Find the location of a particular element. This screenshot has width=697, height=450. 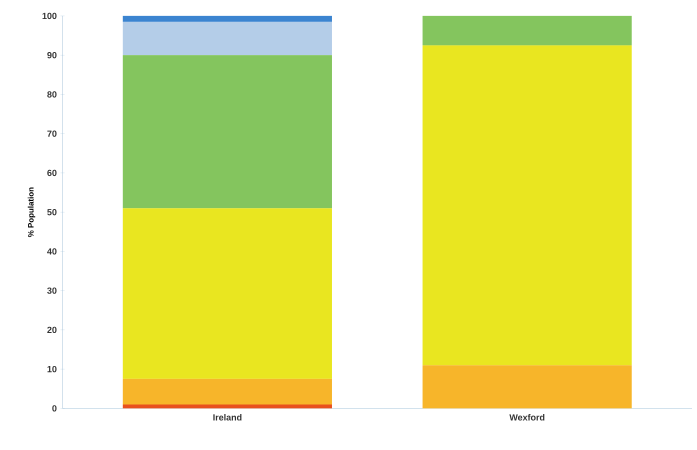

y-tick-label: 50 is located at coordinates (52, 212).